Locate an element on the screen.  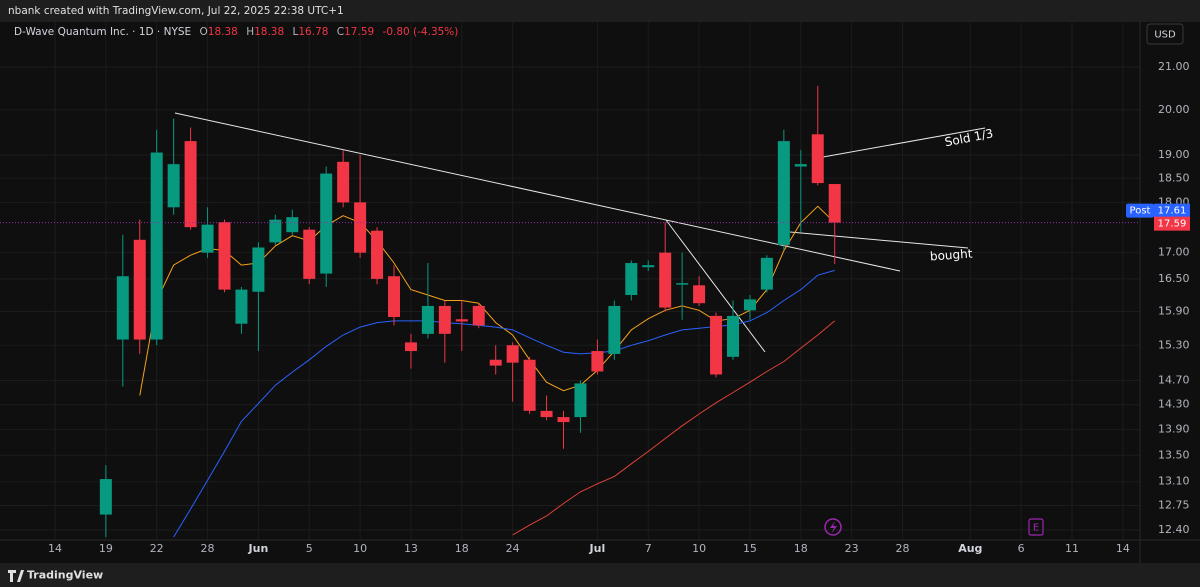
event-icon-bolt is located at coordinates (833, 527).